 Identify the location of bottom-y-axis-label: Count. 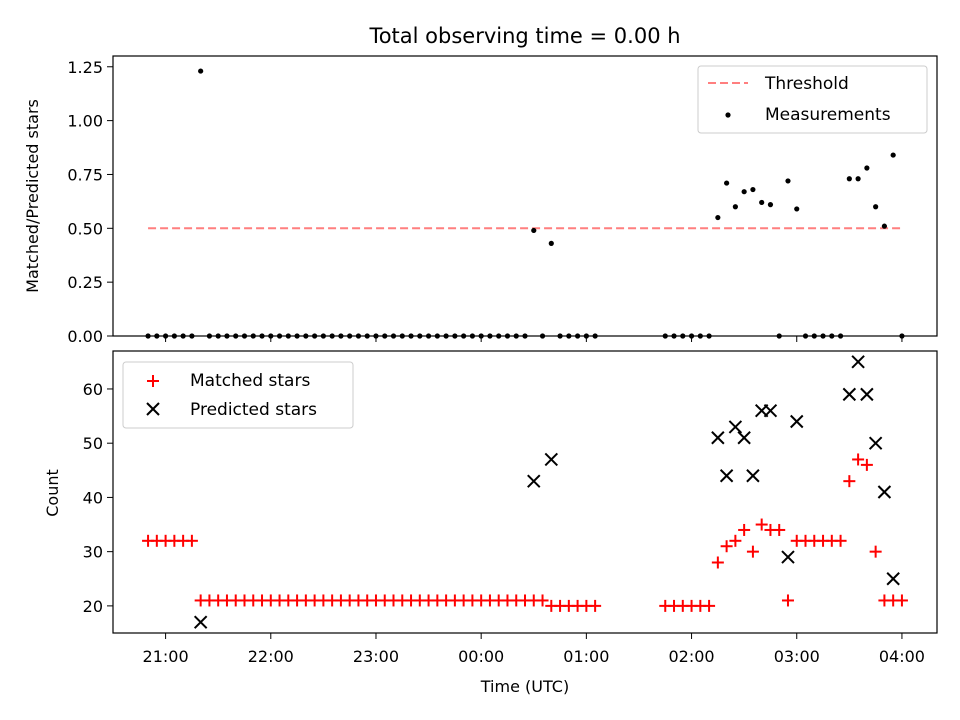
(52, 493).